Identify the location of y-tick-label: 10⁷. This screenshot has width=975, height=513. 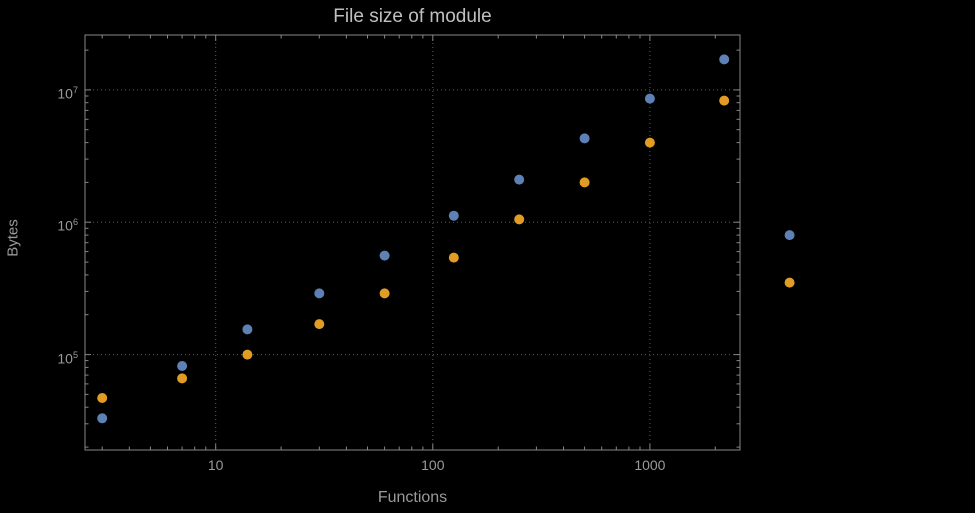
(67, 93).